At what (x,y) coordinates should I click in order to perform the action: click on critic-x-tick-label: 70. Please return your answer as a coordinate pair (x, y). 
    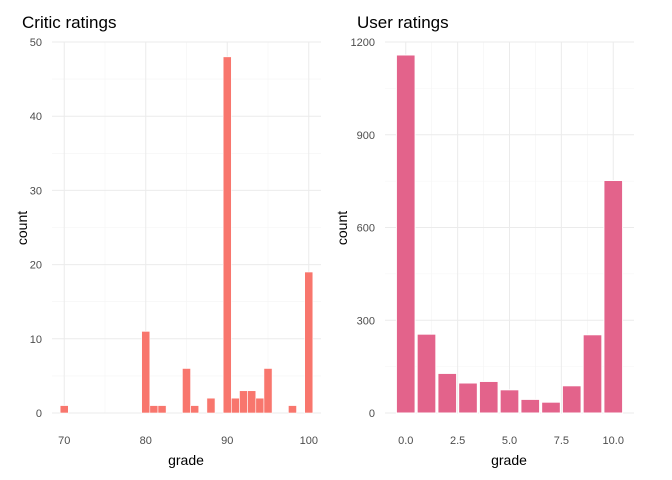
    Looking at the image, I should click on (64, 441).